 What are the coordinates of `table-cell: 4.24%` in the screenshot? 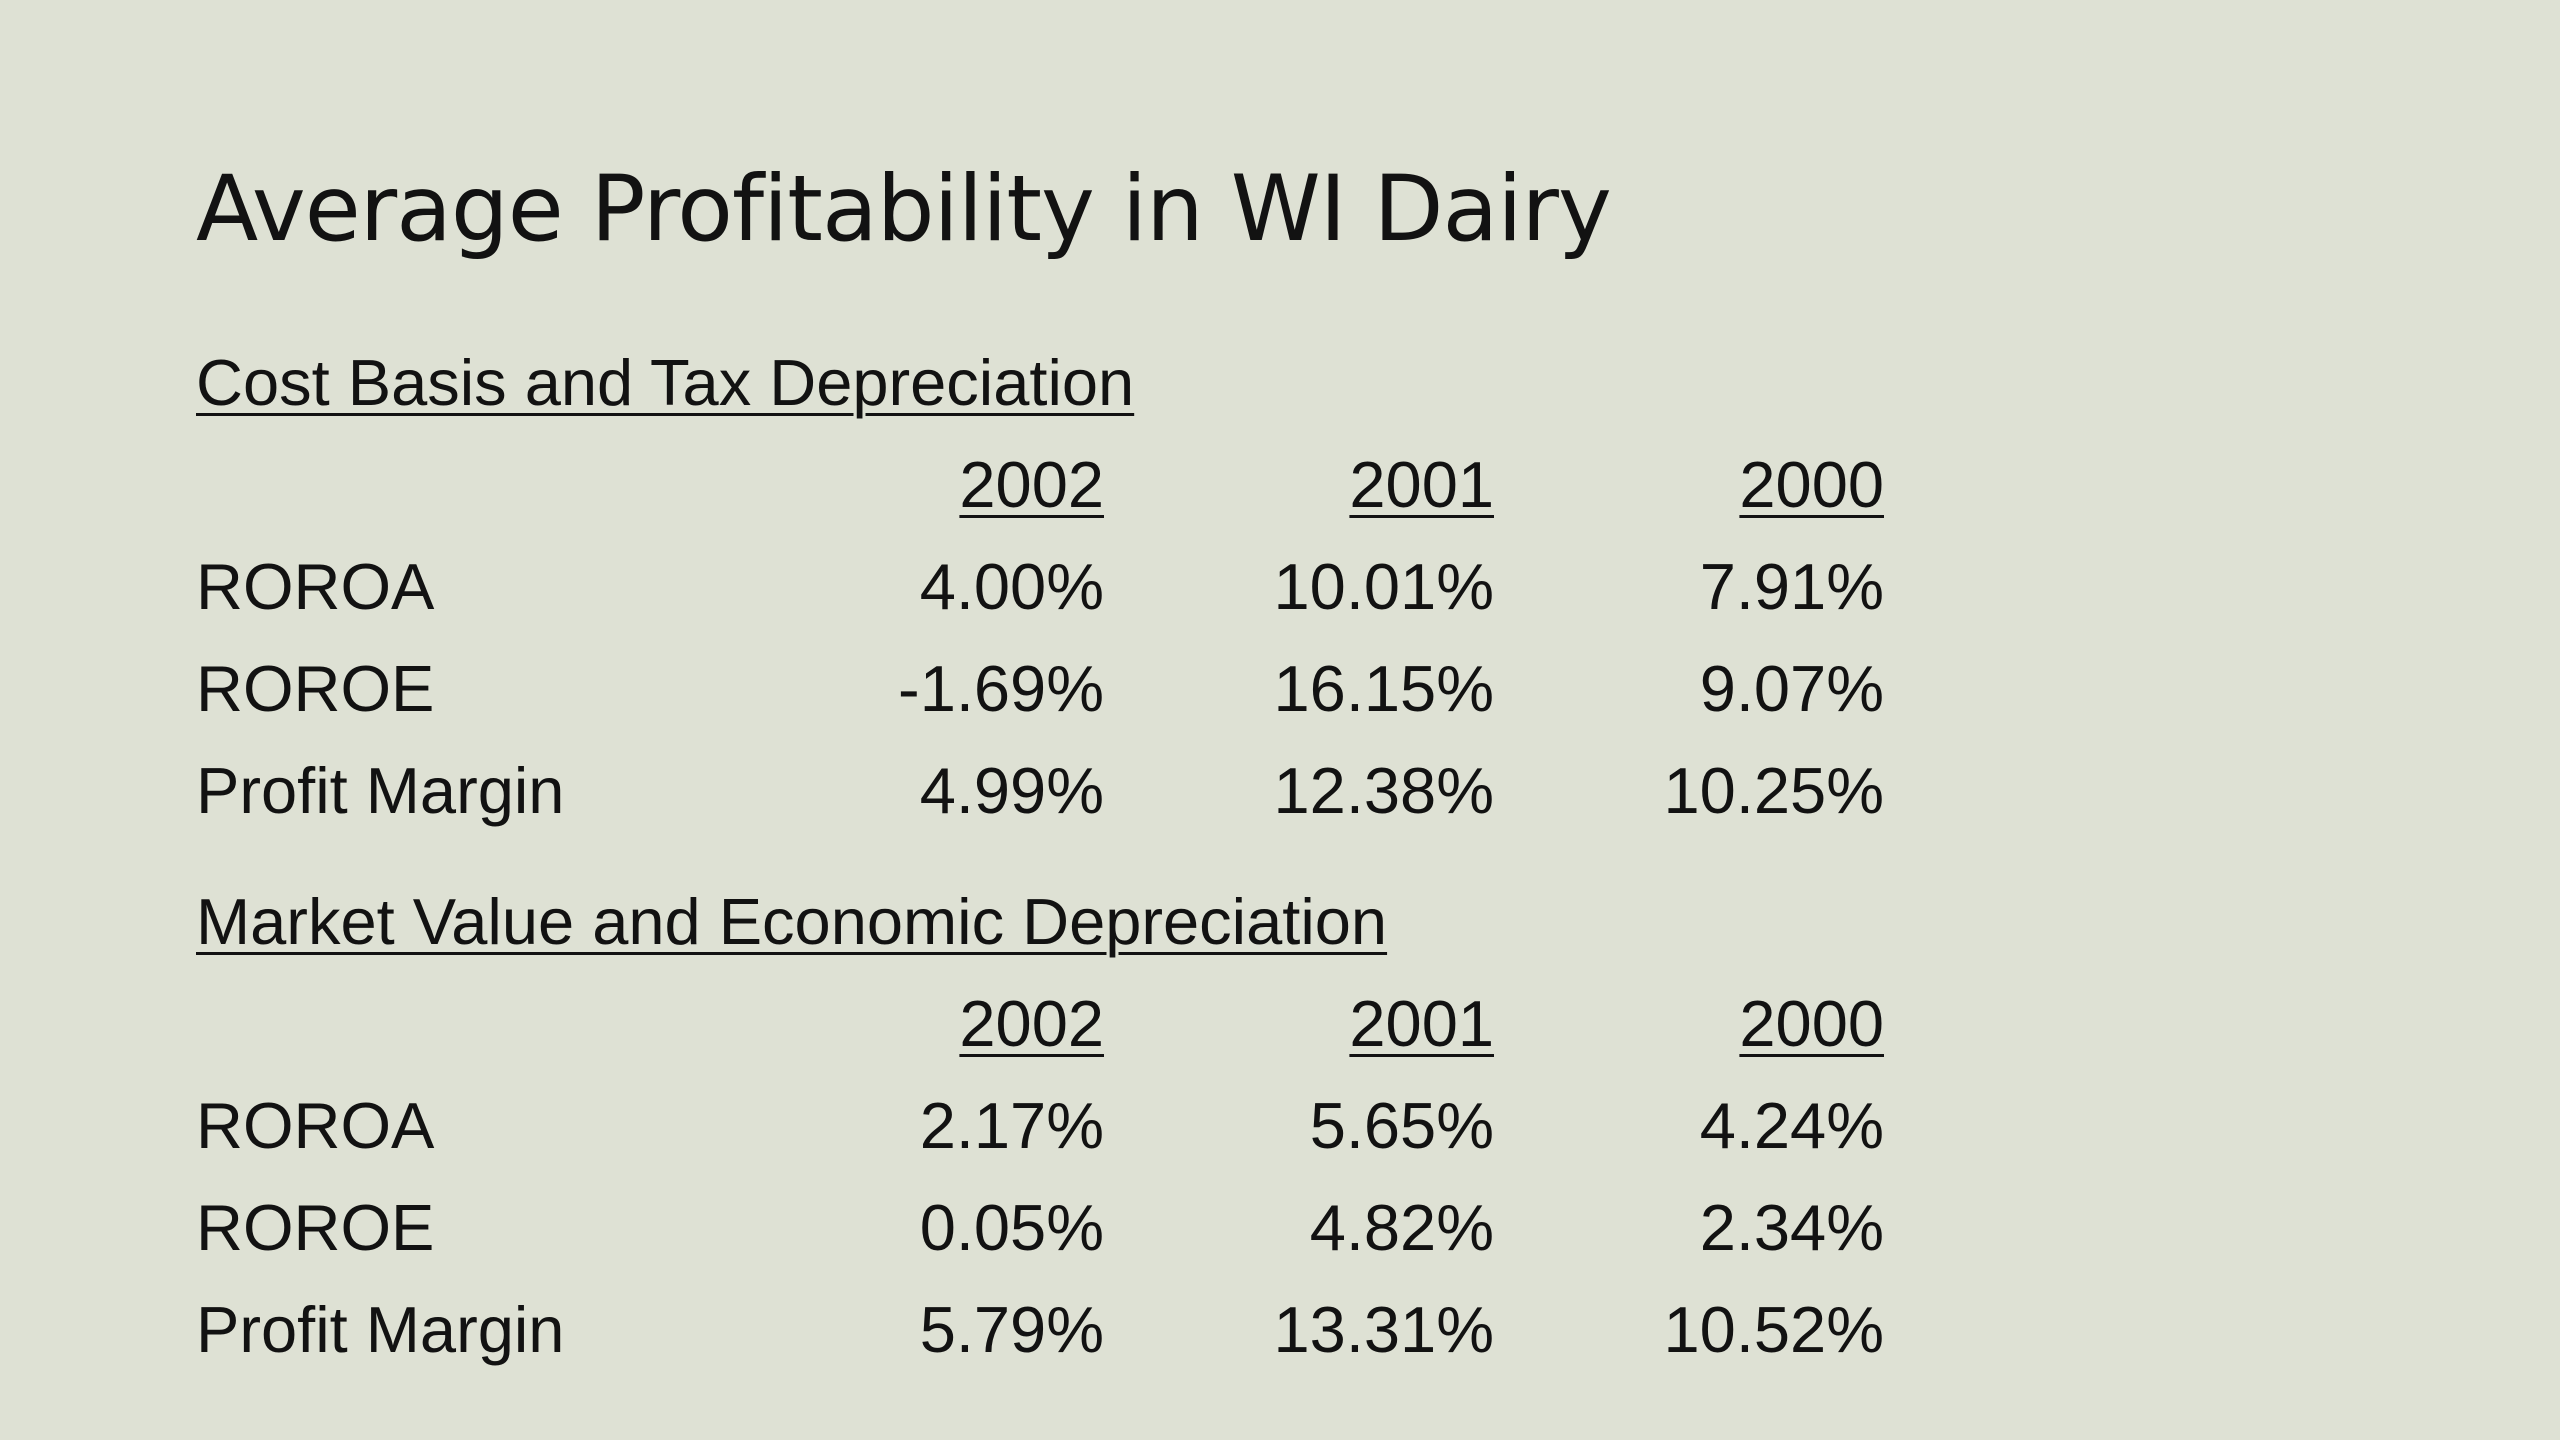 It's located at (1791, 1125).